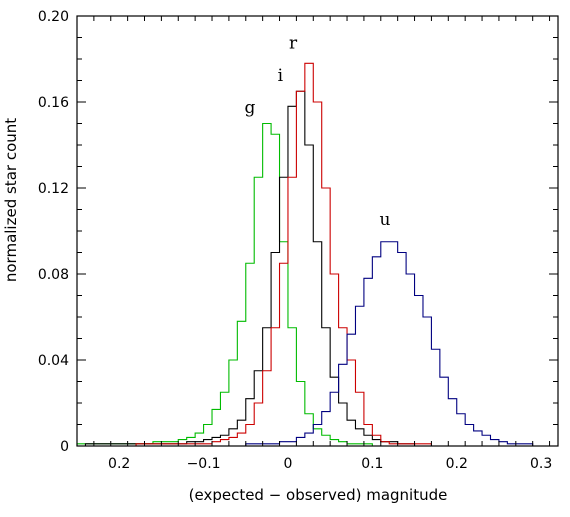 The height and width of the screenshot is (517, 570). I want to click on series-label-i: i, so click(281, 76).